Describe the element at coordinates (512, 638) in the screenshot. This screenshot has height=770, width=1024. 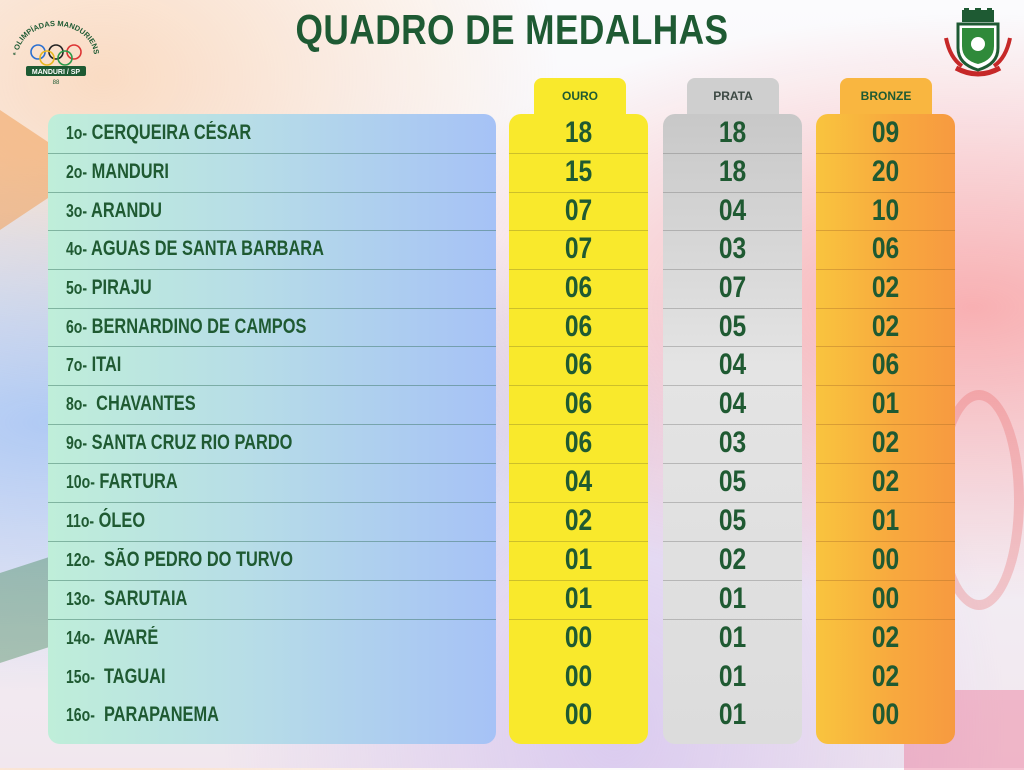
I see `table-row: 14o- AVARÉ 00 01 02` at that location.